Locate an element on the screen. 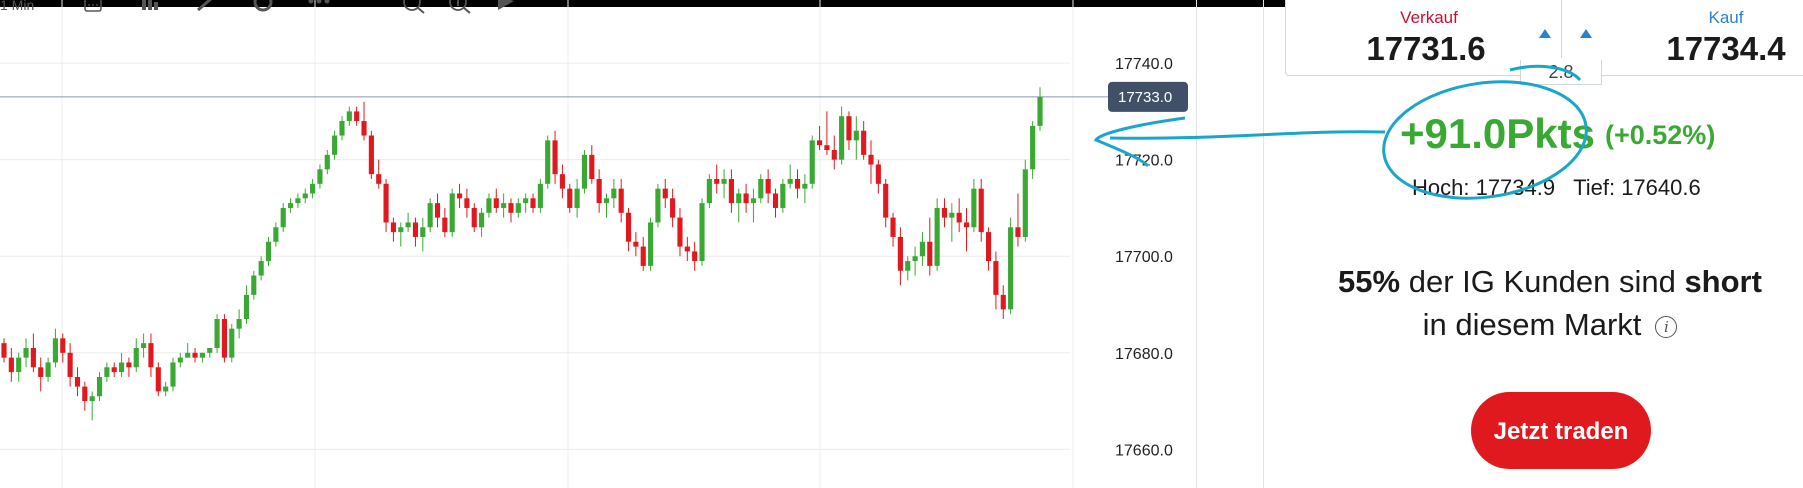  current-price-tag is located at coordinates (1148, 96).